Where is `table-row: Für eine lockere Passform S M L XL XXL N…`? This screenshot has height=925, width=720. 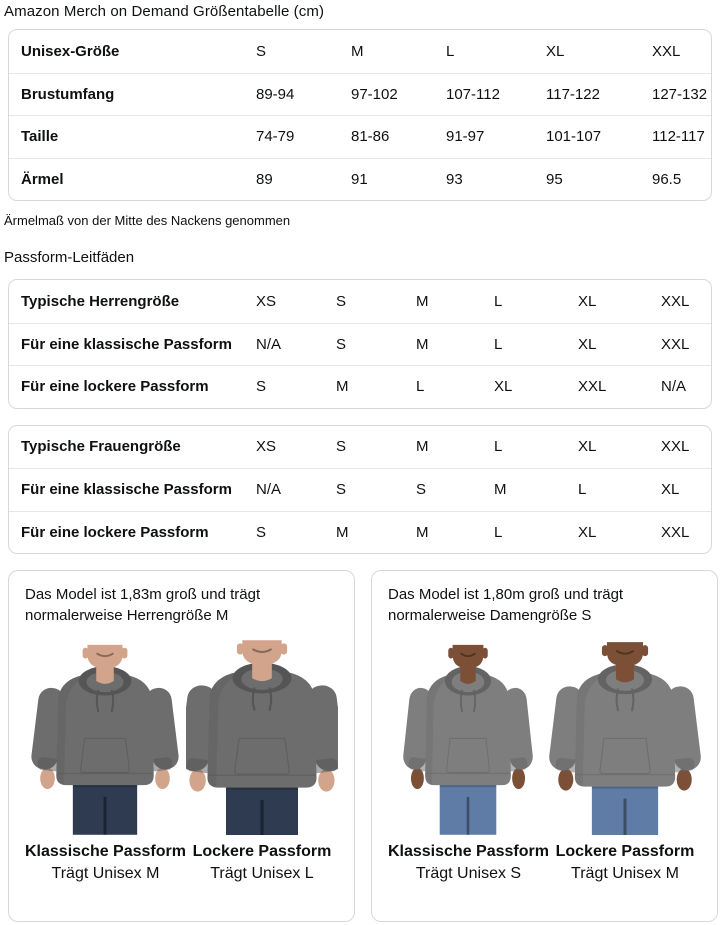 table-row: Für eine lockere Passform S M L XL XXL N… is located at coordinates (360, 386).